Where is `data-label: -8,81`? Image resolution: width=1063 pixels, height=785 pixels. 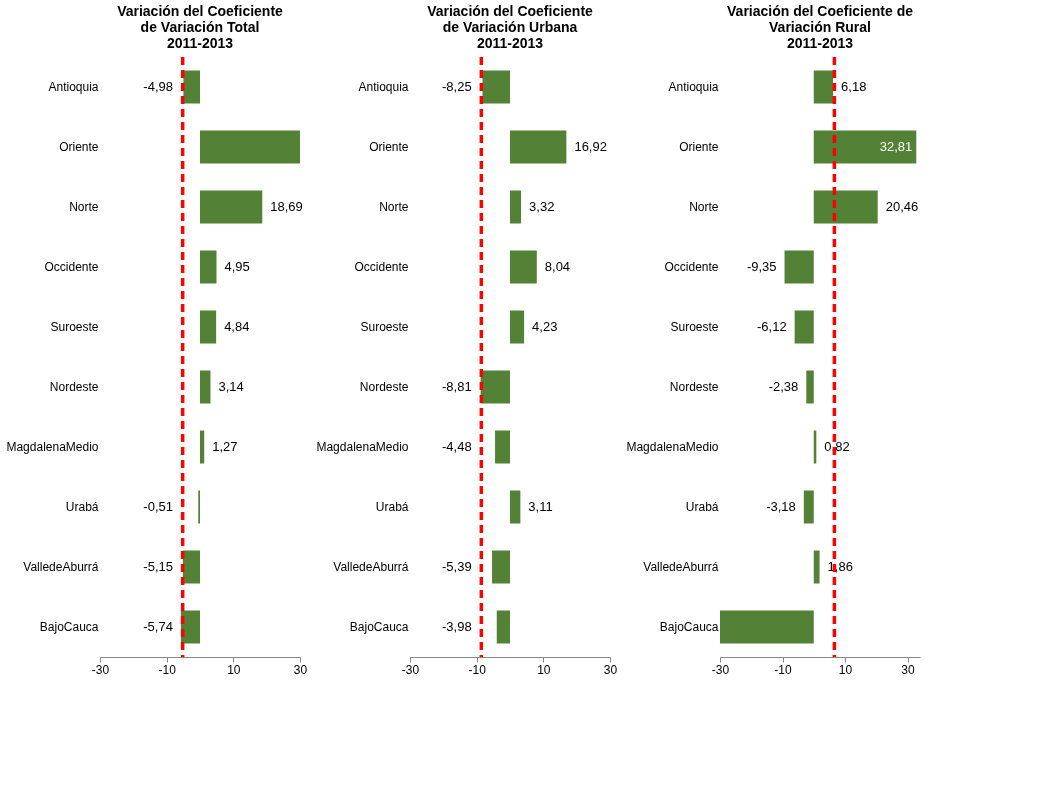 data-label: -8,81 is located at coordinates (457, 386).